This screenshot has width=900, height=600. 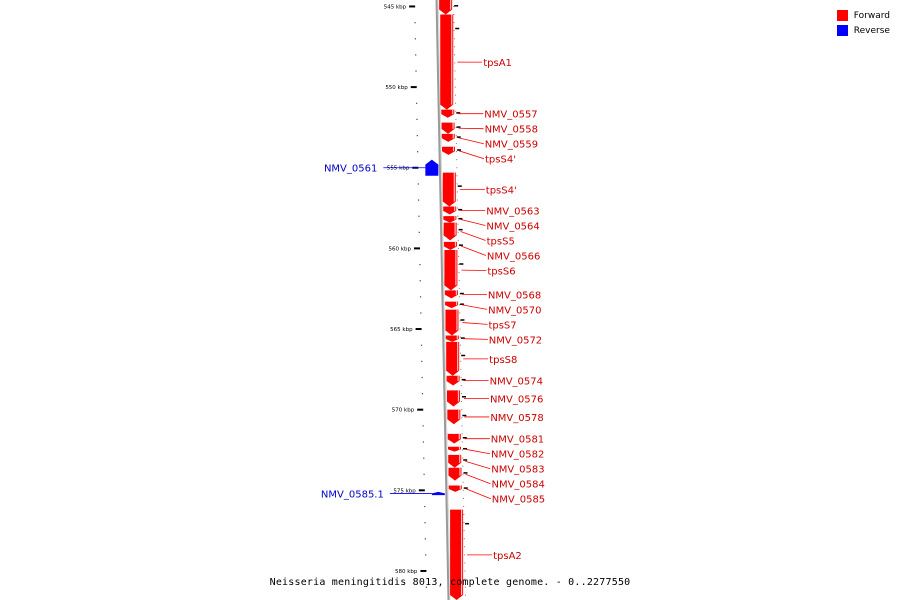 I want to click on gene-label: NMV_0584, so click(x=517, y=485).